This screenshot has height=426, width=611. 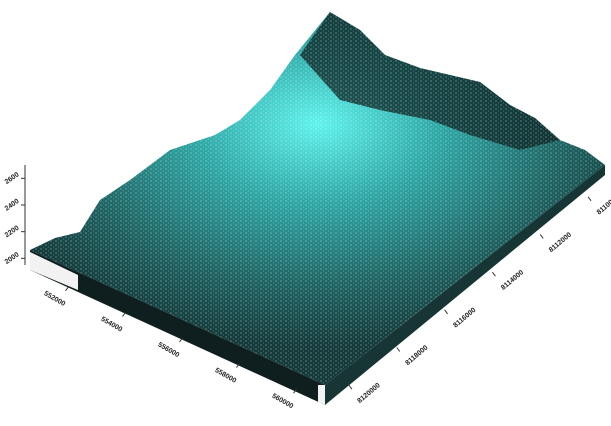 I want to click on x-tick-label: 556000, so click(x=168, y=350).